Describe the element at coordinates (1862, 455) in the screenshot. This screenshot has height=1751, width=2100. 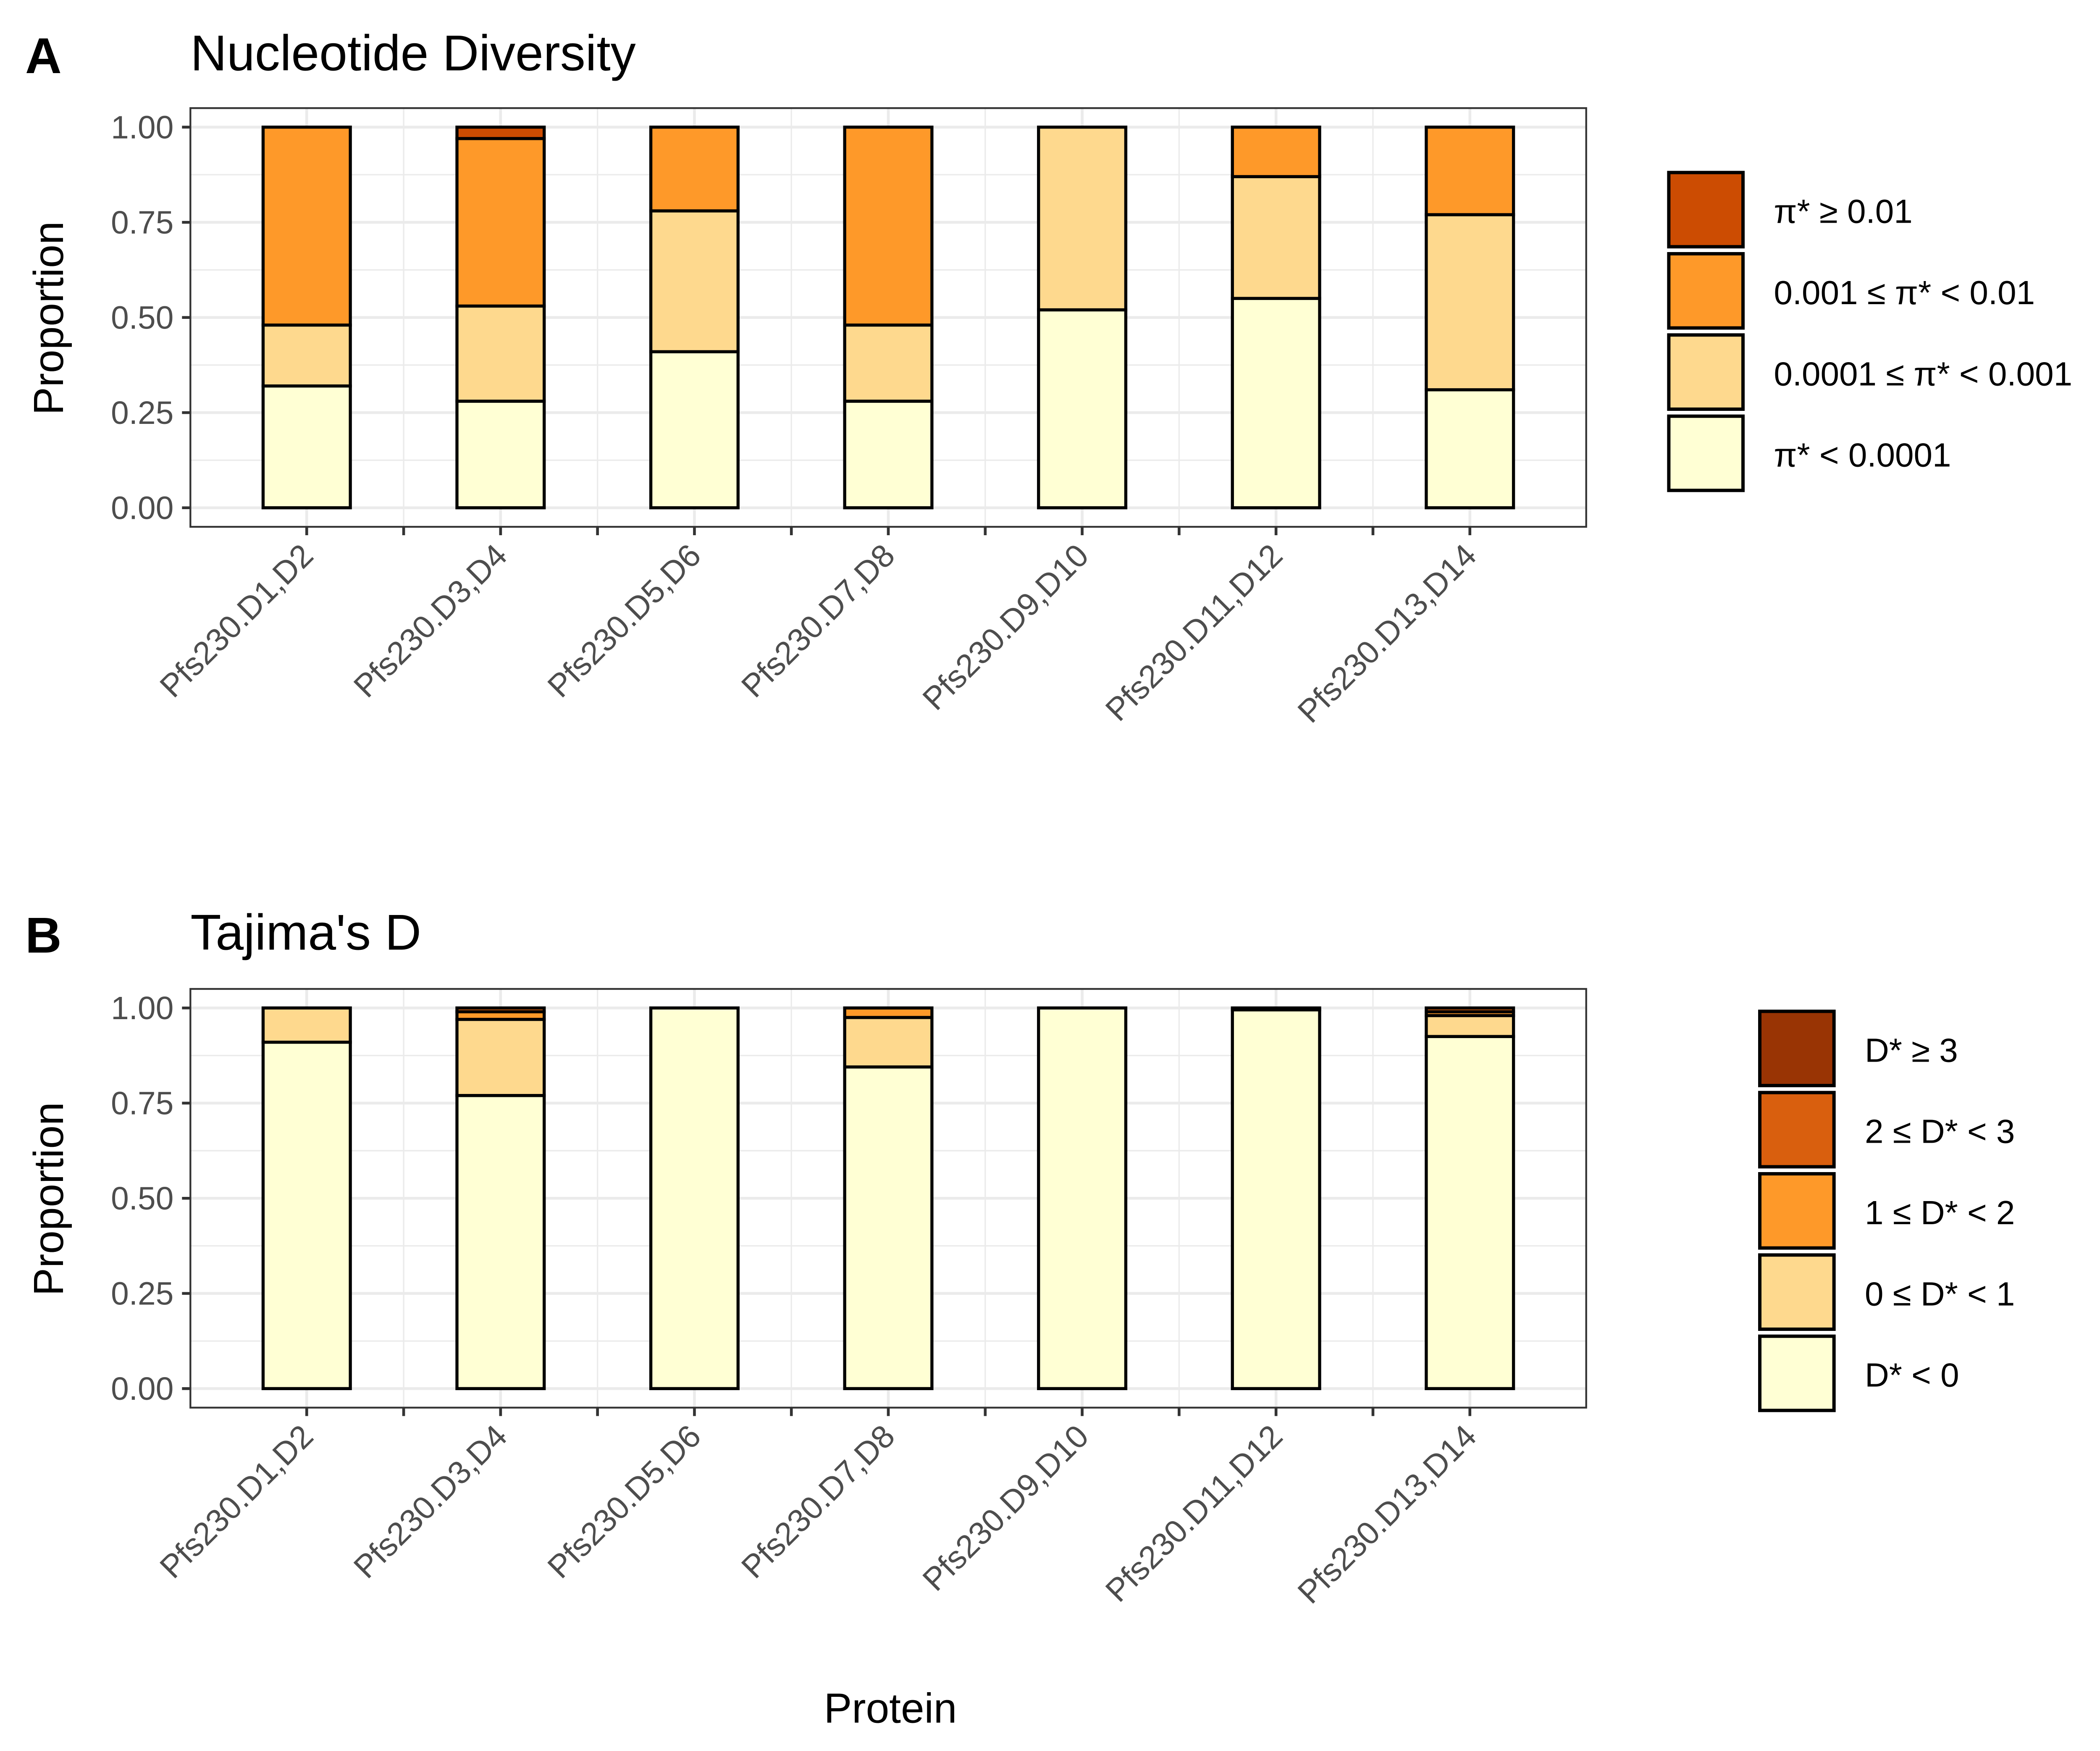
I see `legend-label: π* < 0.0001` at that location.